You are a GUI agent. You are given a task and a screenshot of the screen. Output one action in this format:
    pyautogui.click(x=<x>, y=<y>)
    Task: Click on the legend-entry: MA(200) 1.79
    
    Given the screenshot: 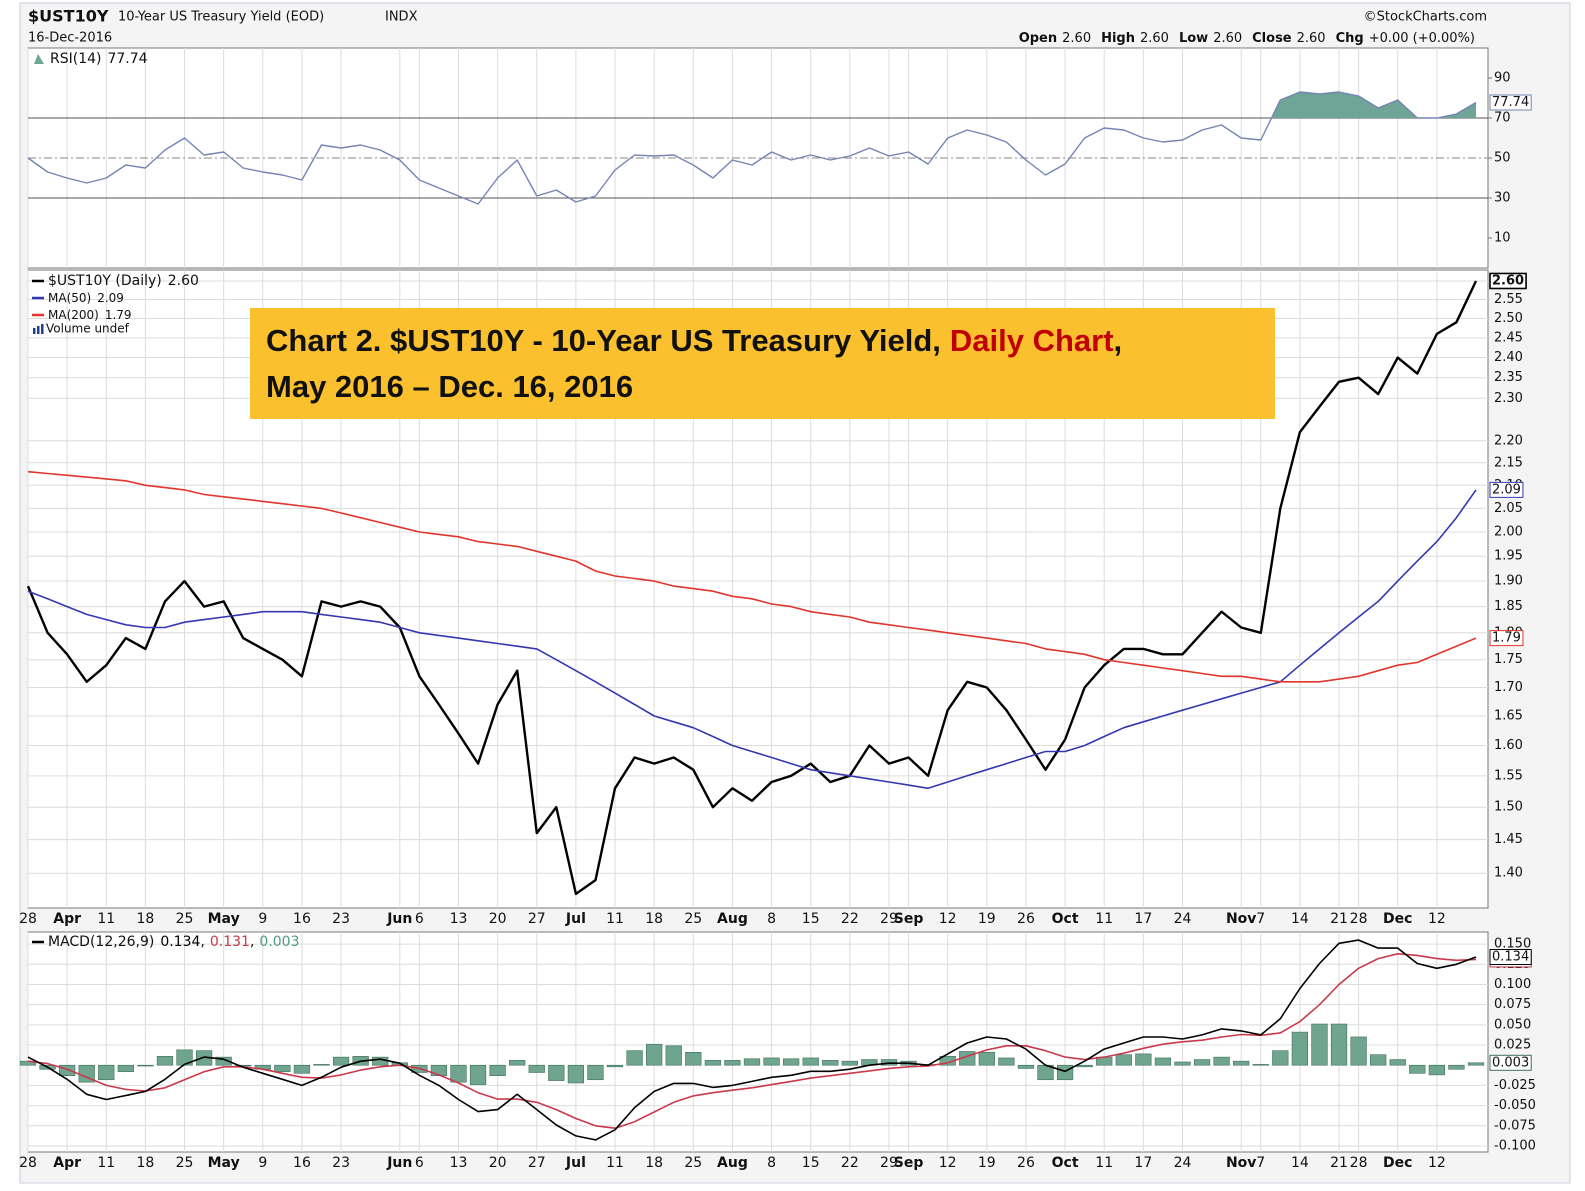 What is the action you would take?
    pyautogui.click(x=90, y=315)
    